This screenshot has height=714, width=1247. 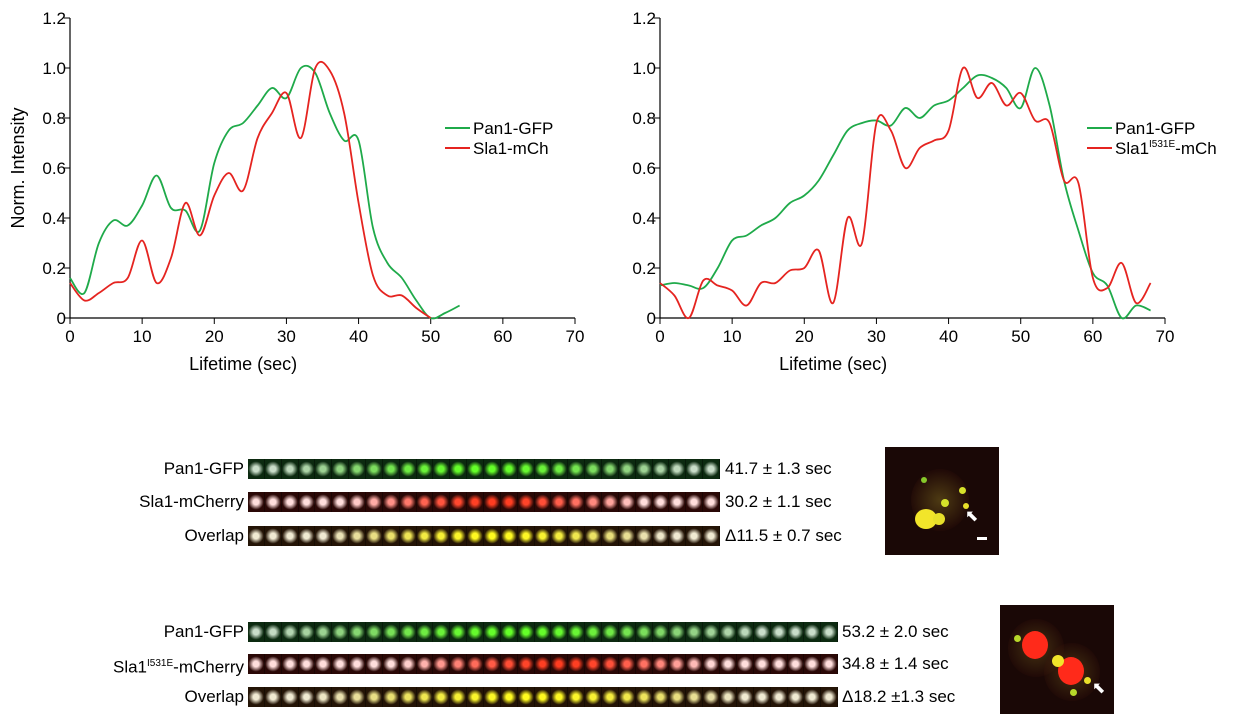 I want to click on kymo-value-overlap-2: Δ18.2 ±1.3 sec, so click(x=899, y=696).